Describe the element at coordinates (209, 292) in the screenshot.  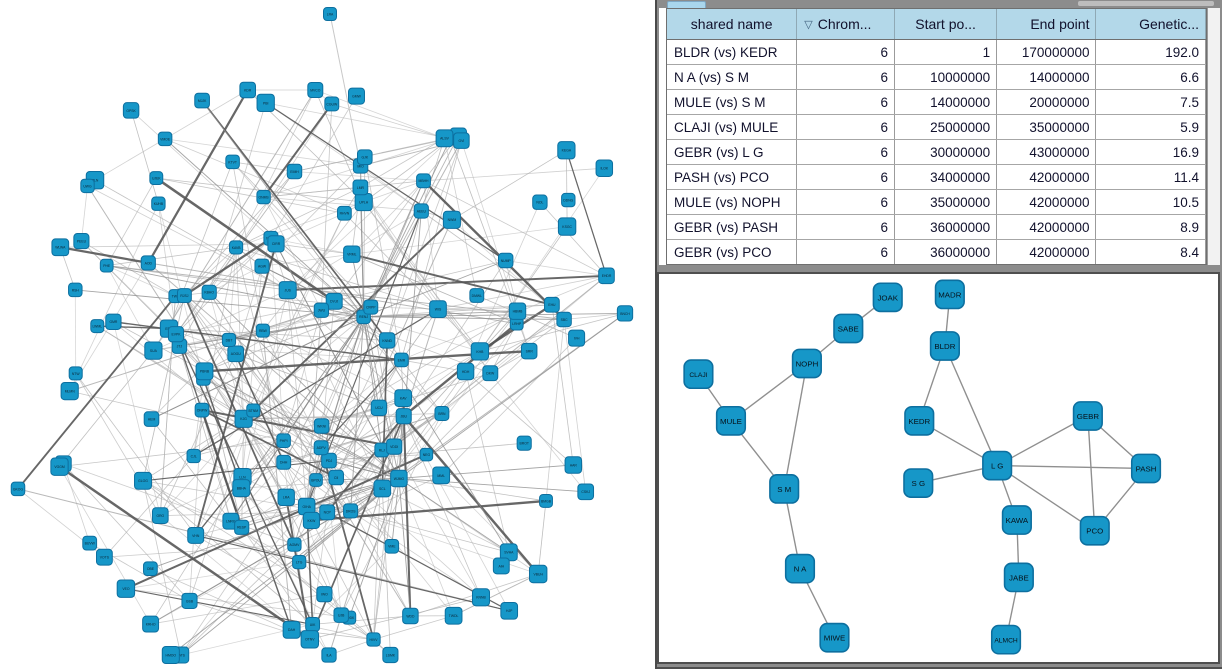
I see `network-node: KBHO` at that location.